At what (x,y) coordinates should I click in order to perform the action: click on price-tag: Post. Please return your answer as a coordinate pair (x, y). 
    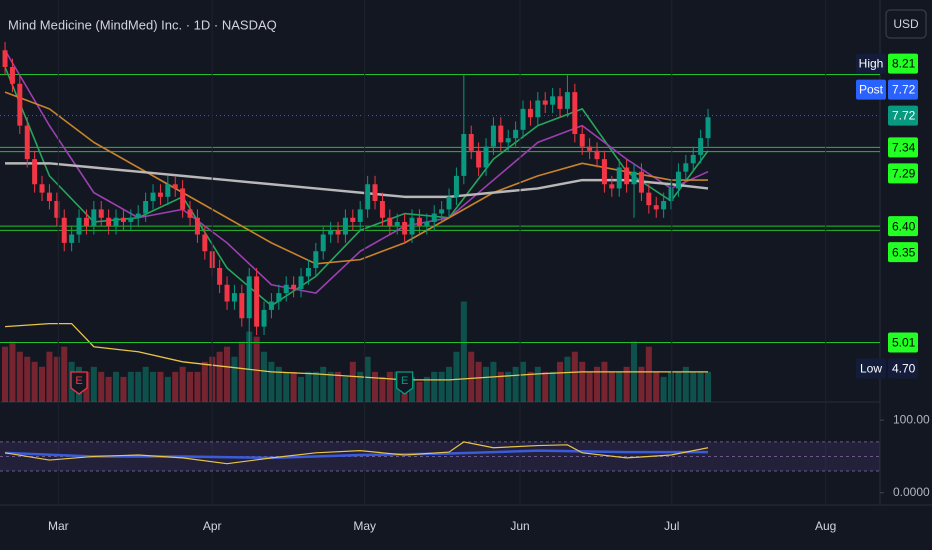
    Looking at the image, I should click on (871, 90).